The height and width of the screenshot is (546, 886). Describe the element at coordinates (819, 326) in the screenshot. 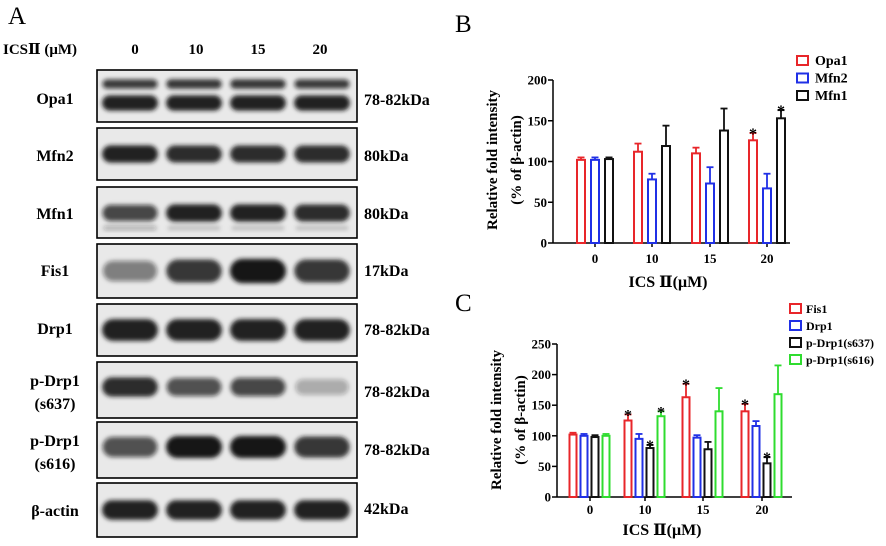

I see `legend-label: Drp1` at that location.